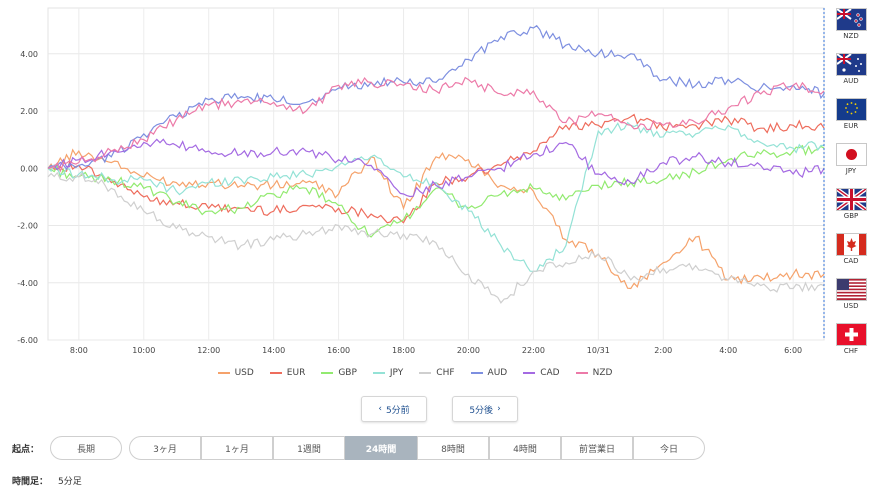 The image size is (877, 497). Describe the element at coordinates (445, 373) in the screenshot. I see `legend-label: CHF` at that location.